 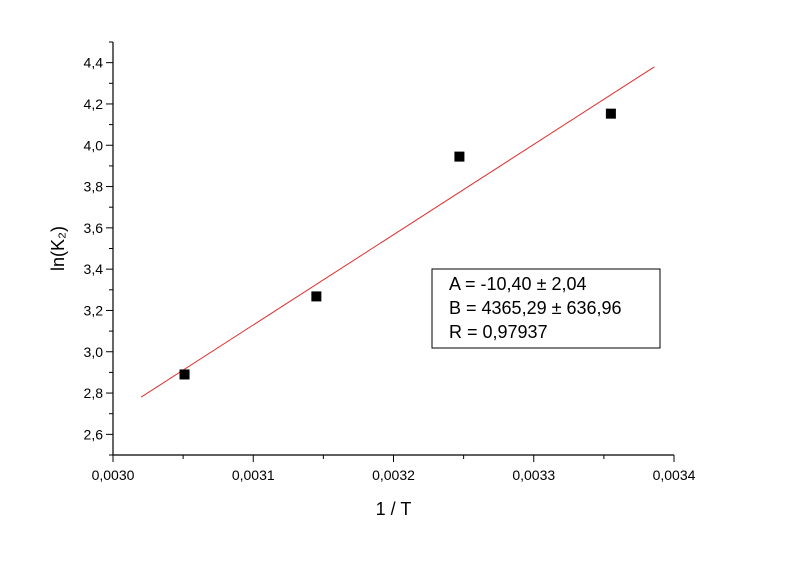 I want to click on y-tick-label: 2,8, so click(x=94, y=393).